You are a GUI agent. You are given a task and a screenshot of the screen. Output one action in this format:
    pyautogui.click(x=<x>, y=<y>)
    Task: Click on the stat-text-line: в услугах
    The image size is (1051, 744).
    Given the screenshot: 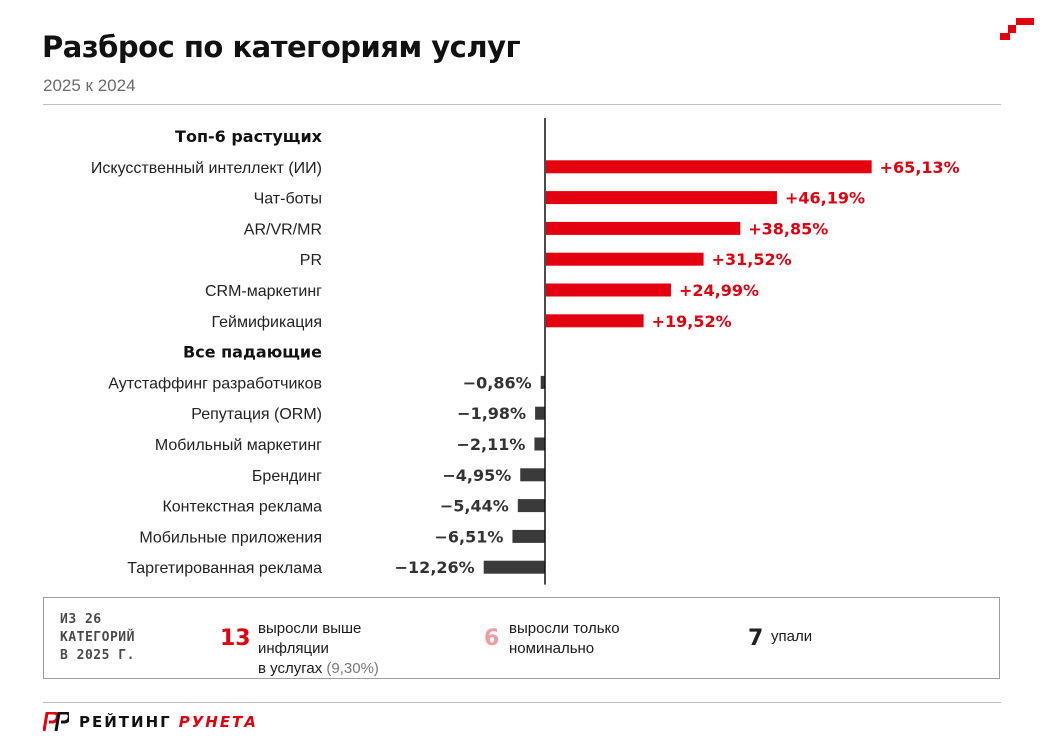 What is the action you would take?
    pyautogui.click(x=290, y=668)
    